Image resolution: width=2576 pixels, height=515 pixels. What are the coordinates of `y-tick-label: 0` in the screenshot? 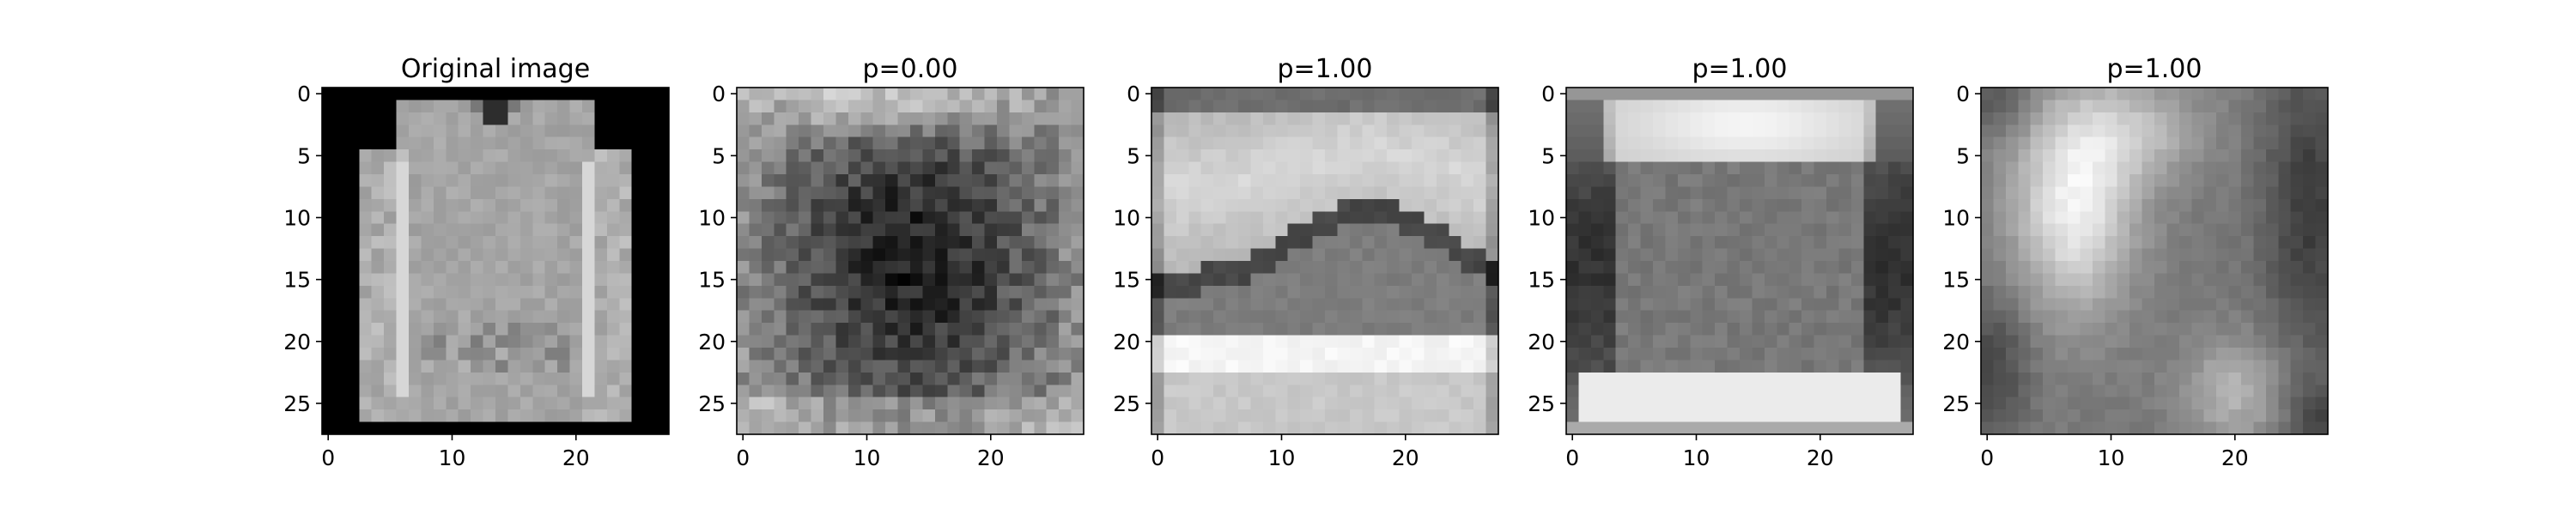 It's located at (1548, 94).